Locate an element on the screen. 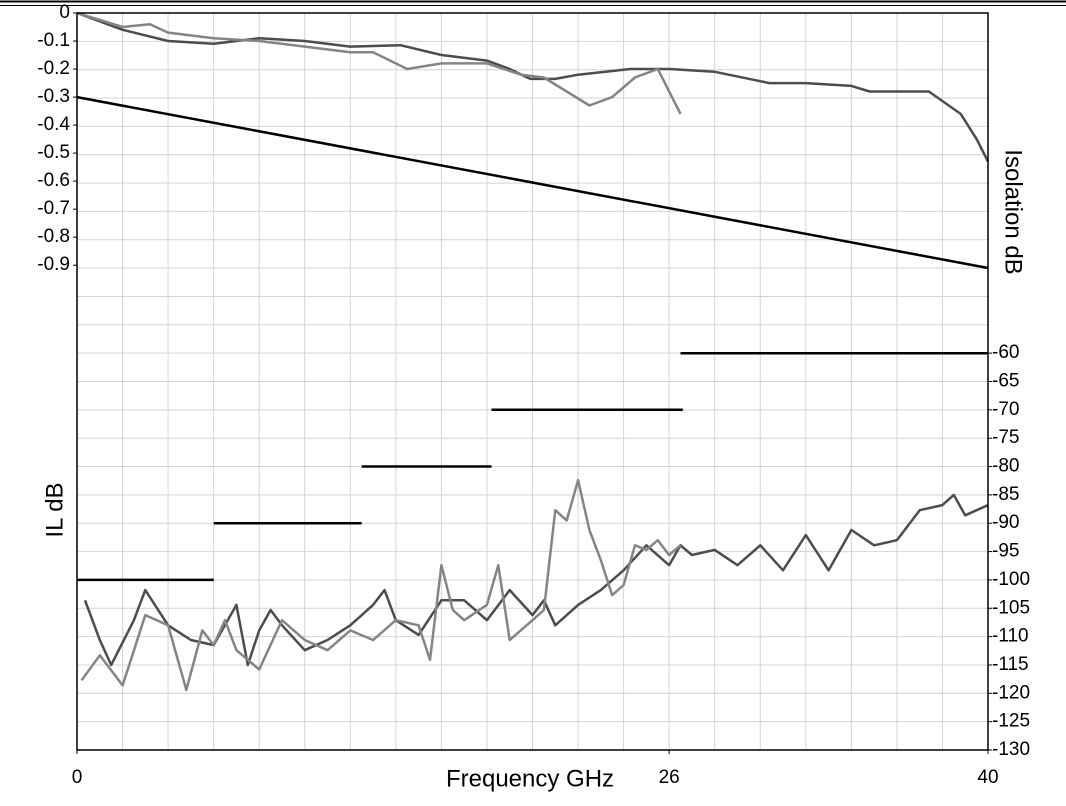 This screenshot has height=806, width=1066. y2-tick-label: -90 is located at coordinates (1005, 522).